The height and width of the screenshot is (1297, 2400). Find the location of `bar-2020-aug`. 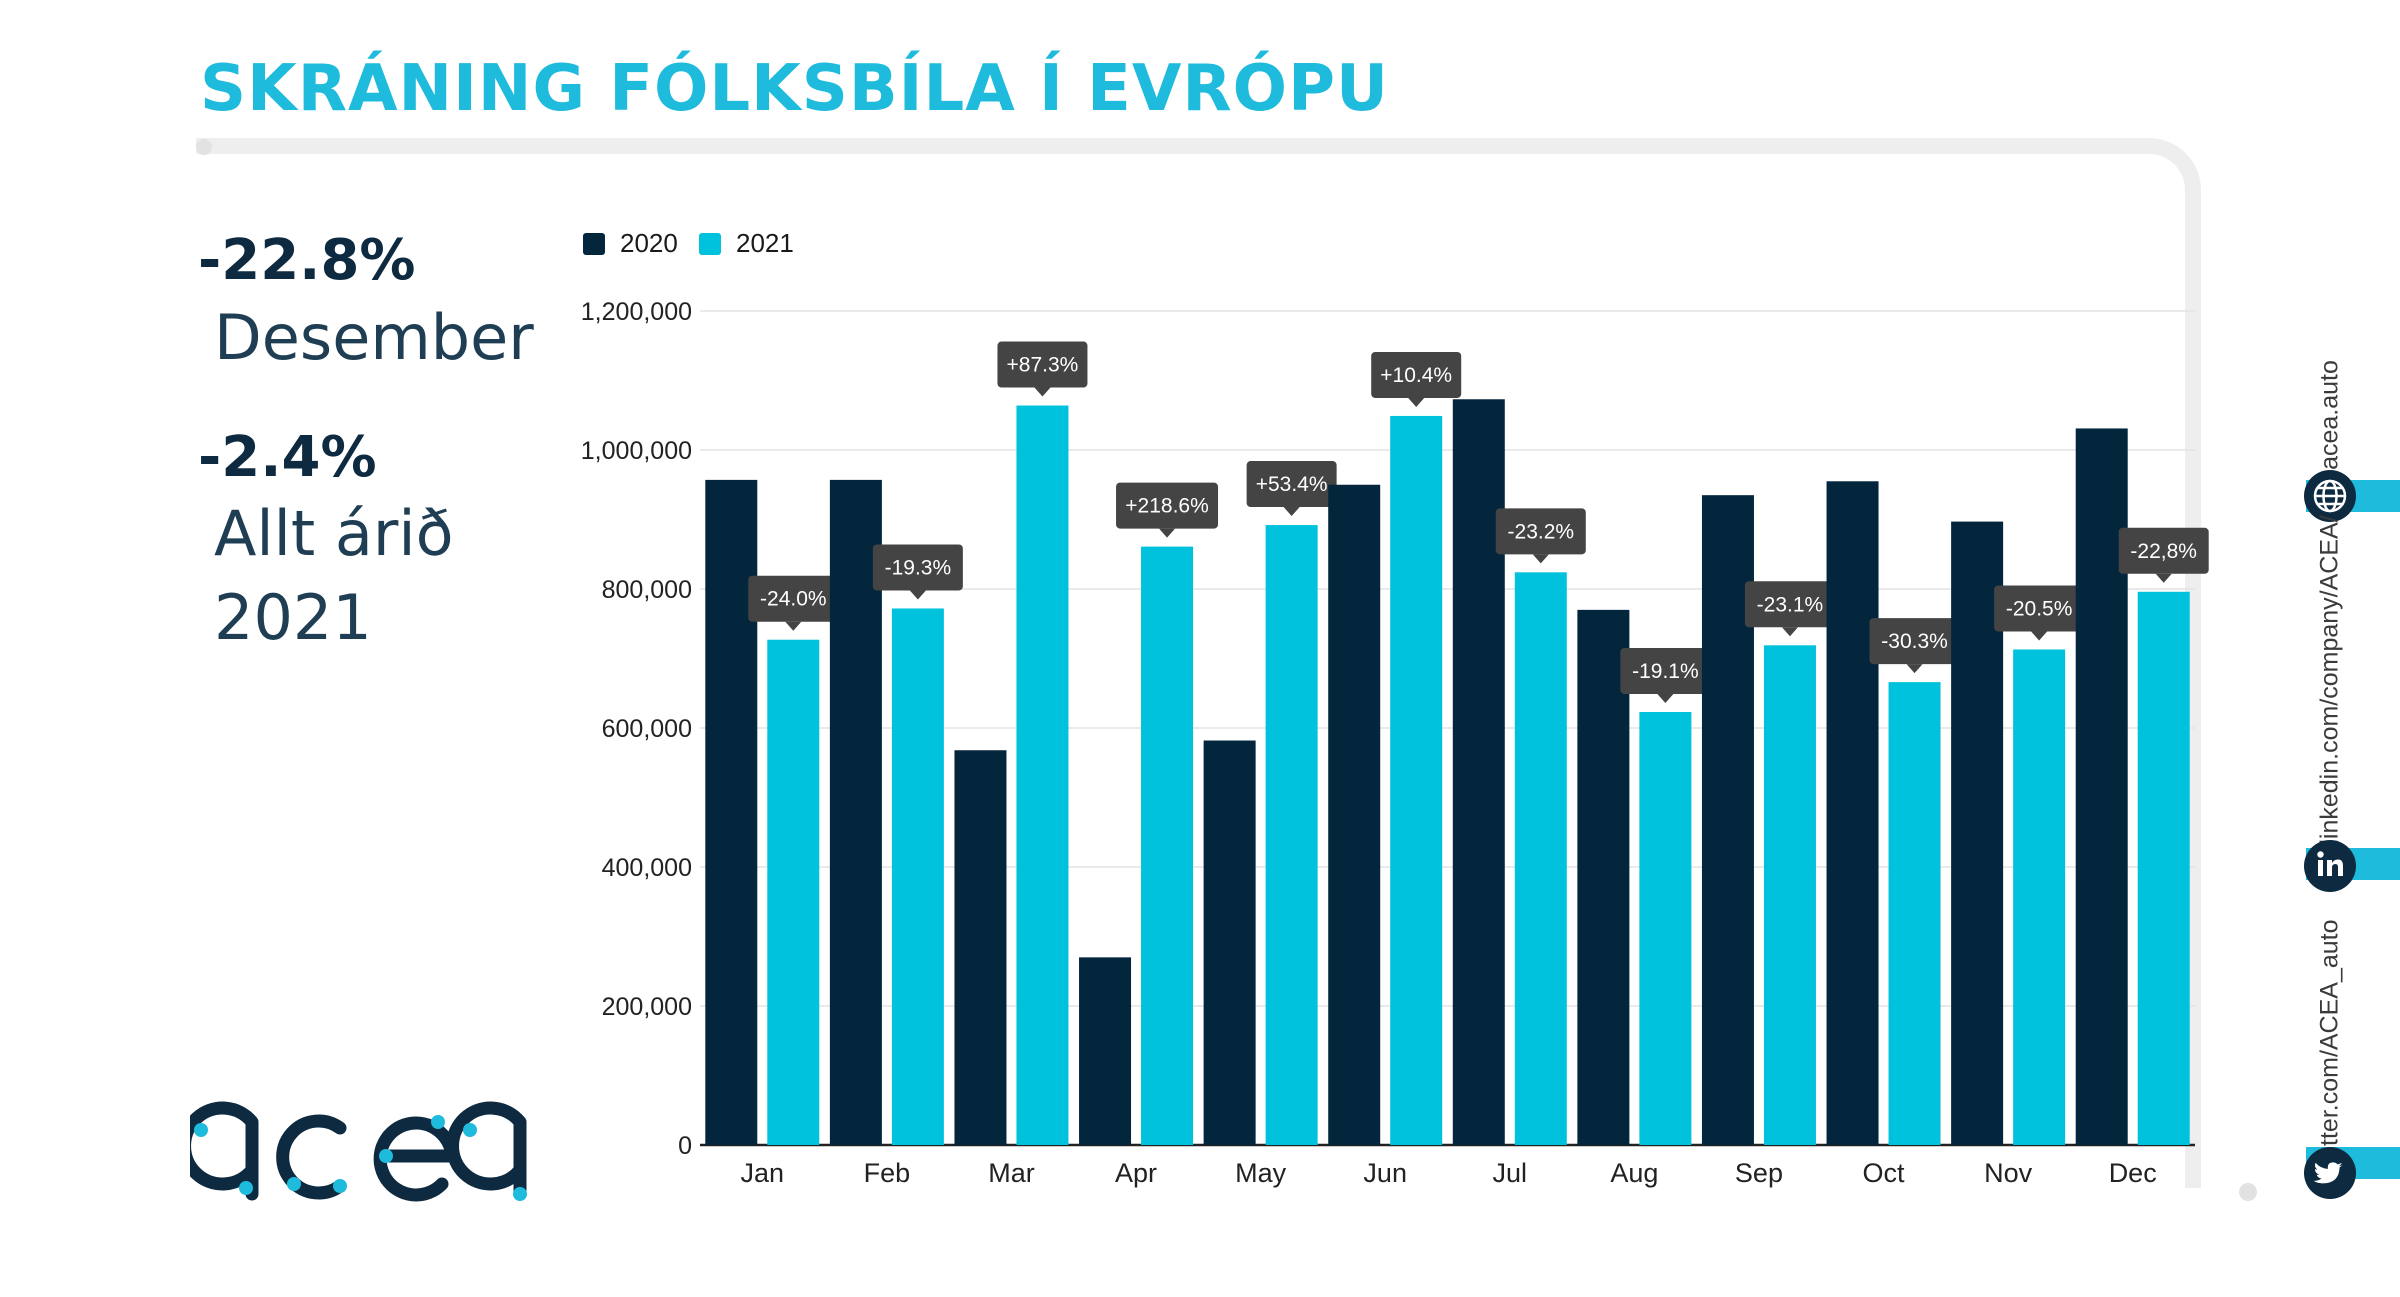

bar-2020-aug is located at coordinates (1603, 877).